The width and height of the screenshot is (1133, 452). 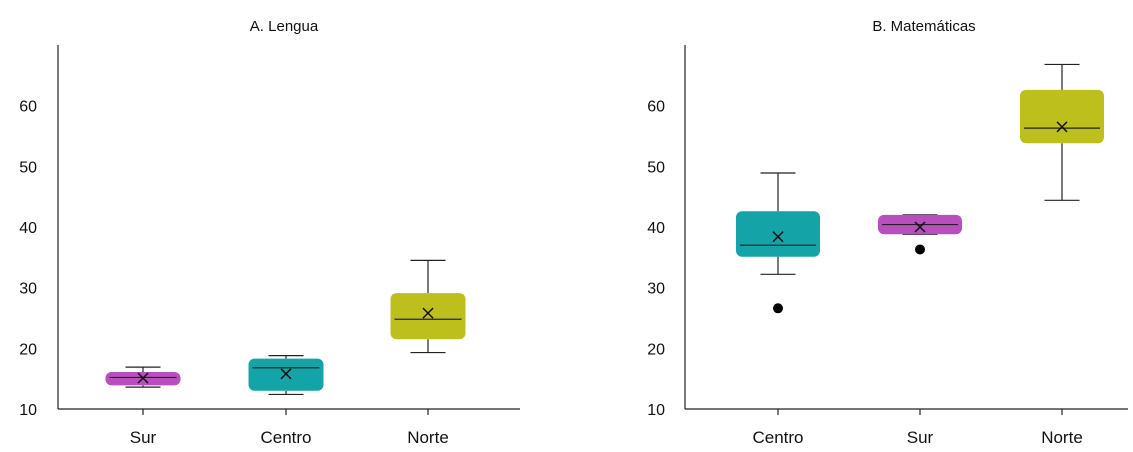 I want to click on panel-title: B. Matemáticas, so click(x=923, y=26).